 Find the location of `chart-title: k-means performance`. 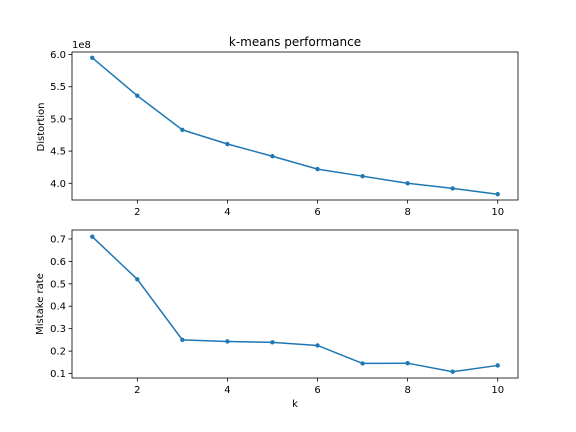

chart-title: k-means performance is located at coordinates (295, 42).